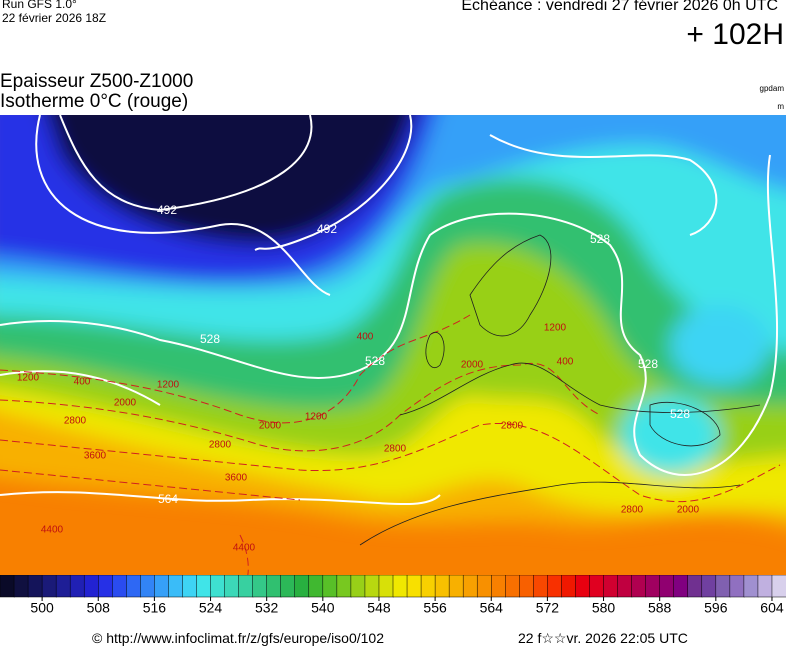 The image size is (786, 648). Describe the element at coordinates (39, 5) in the screenshot. I see `run-label: Run GFS 1.0°` at that location.